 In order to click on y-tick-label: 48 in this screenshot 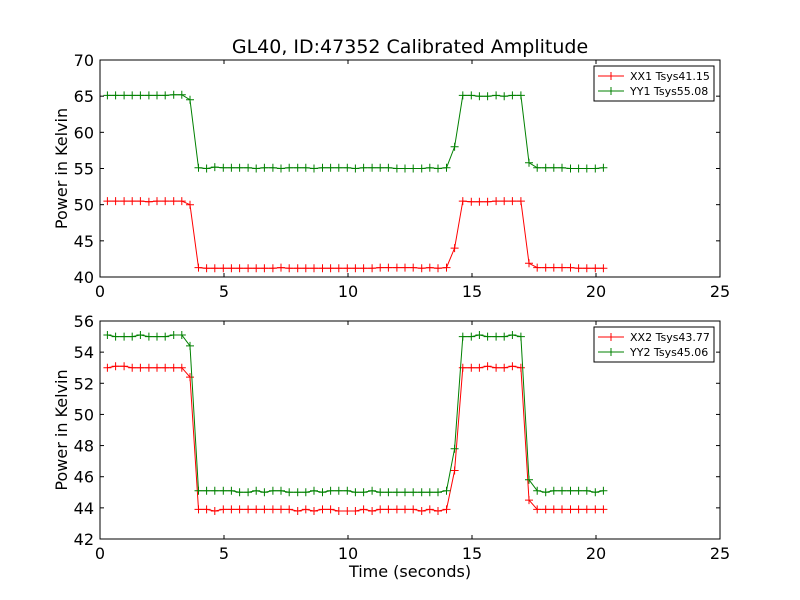, I will do `click(84, 446)`.